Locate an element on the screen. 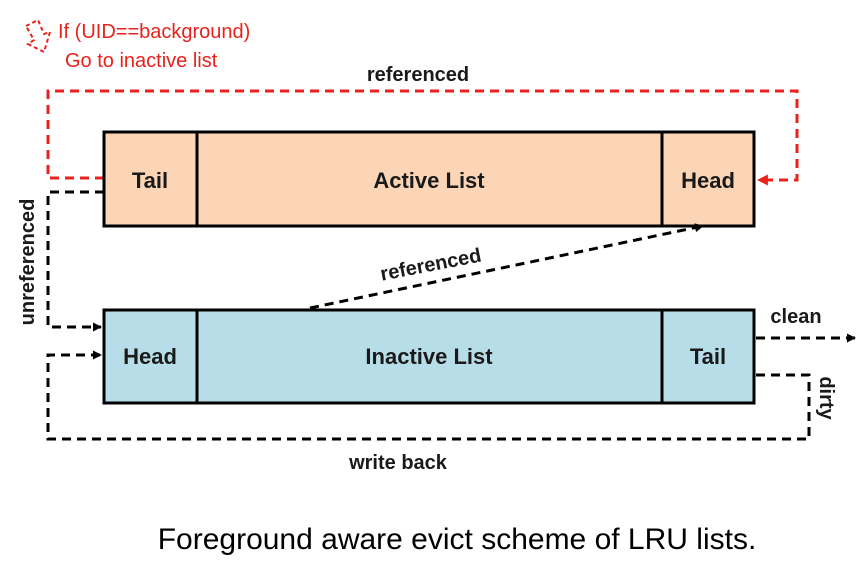 The height and width of the screenshot is (565, 864). note-line-1: If (UID==background) is located at coordinates (154, 32).